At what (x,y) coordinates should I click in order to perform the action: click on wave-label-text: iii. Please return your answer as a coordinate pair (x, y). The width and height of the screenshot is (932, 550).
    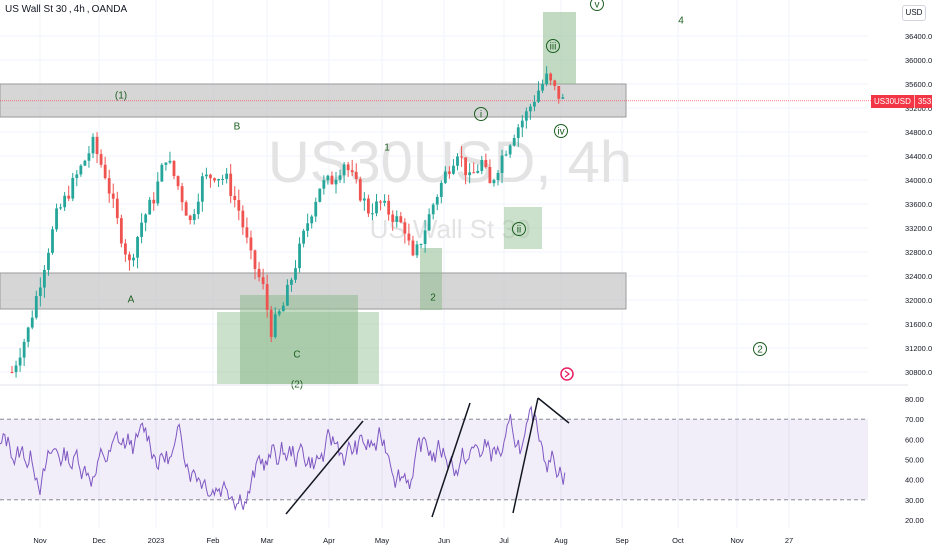
    Looking at the image, I should click on (553, 47).